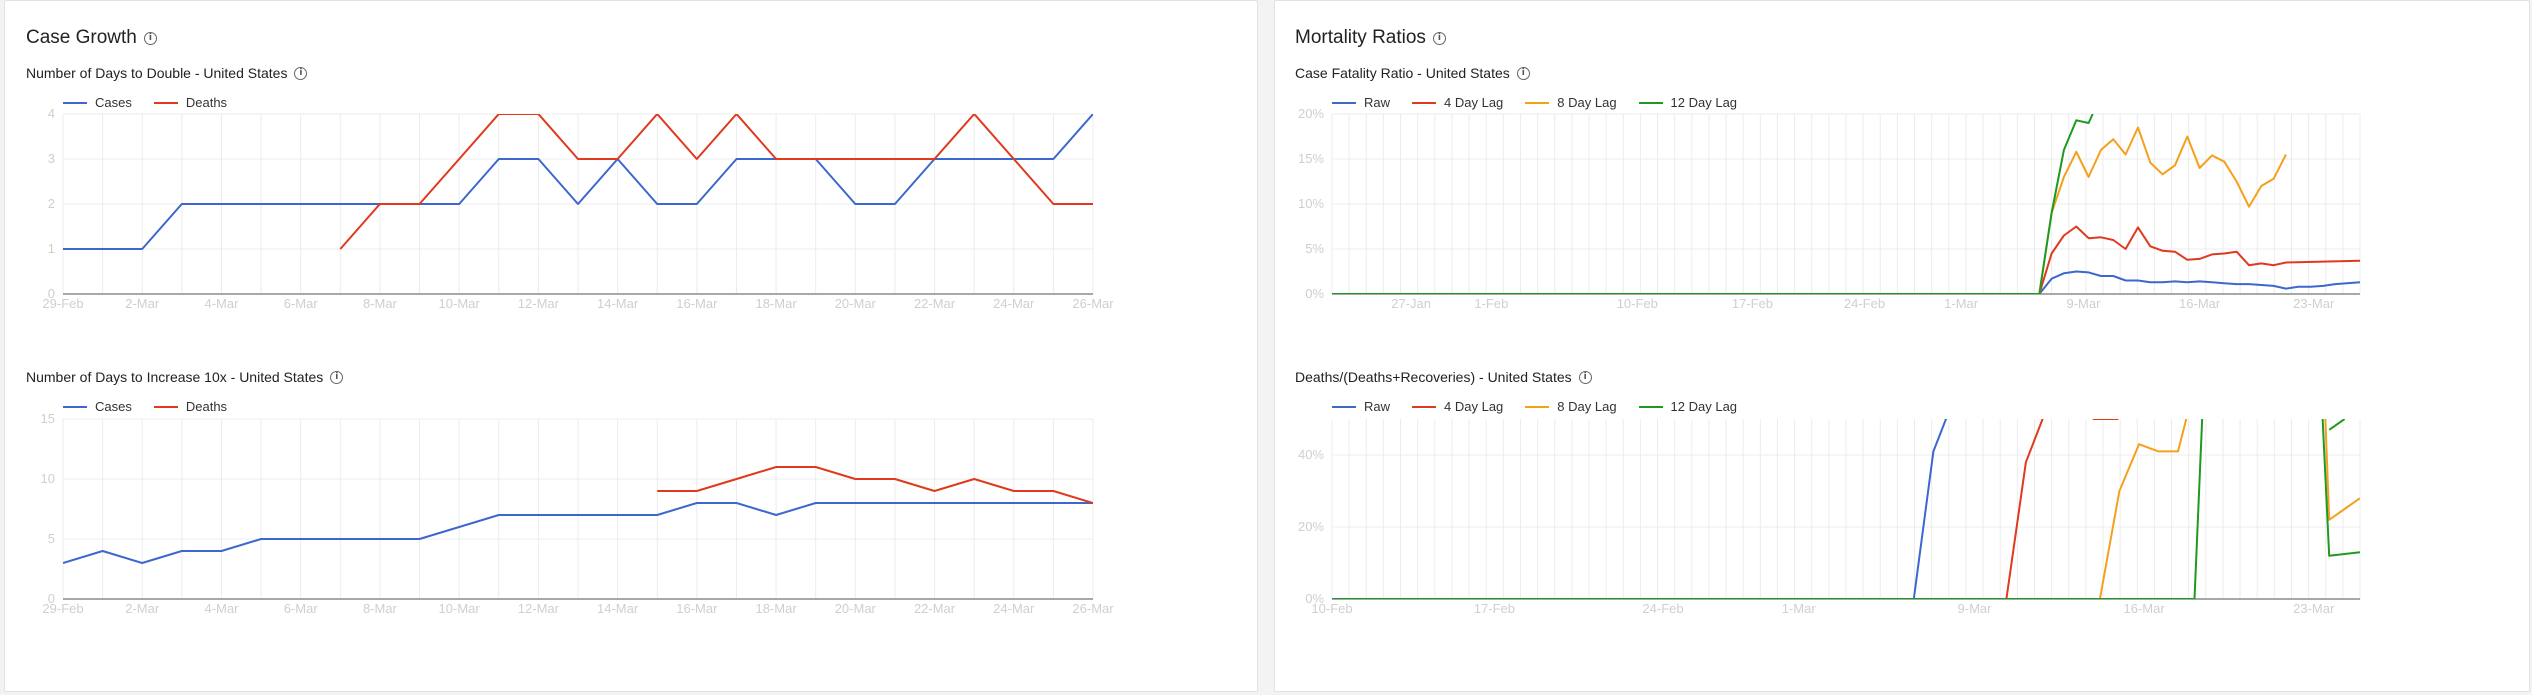 The image size is (2532, 695). What do you see at coordinates (1311, 158) in the screenshot?
I see `y-tick-label: 15%` at bounding box center [1311, 158].